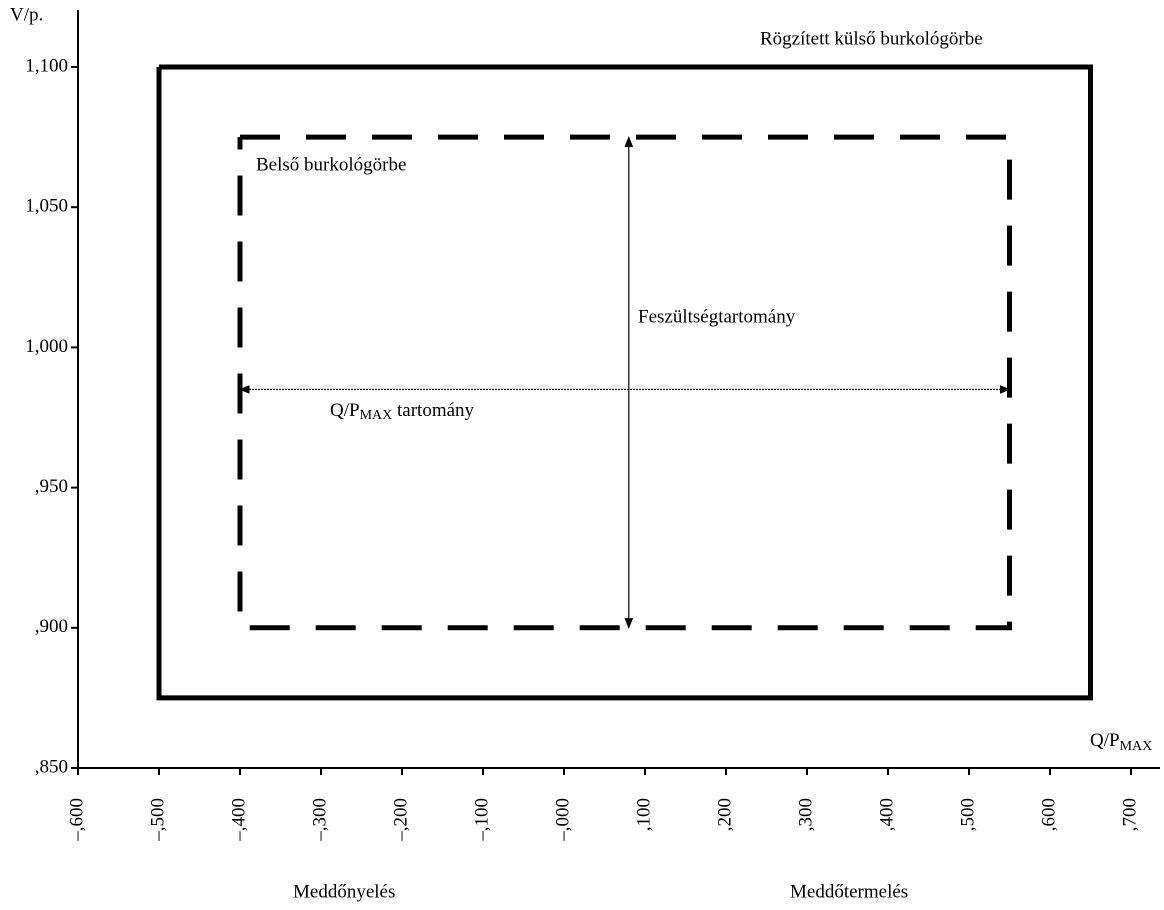  I want to click on x-tick-label: ,700, so click(1129, 814).